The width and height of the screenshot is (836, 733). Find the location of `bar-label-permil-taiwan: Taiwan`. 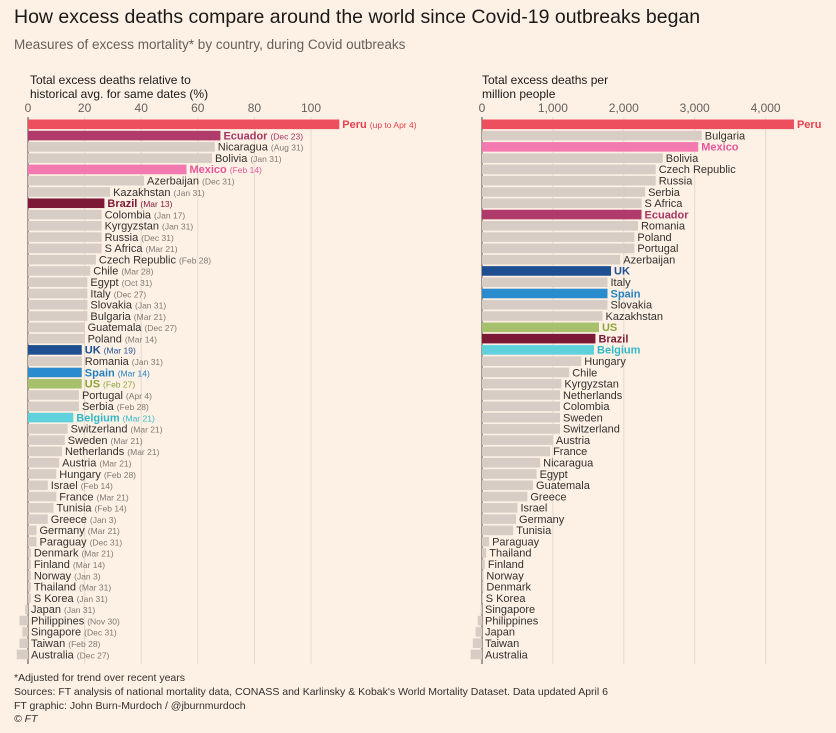

bar-label-permil-taiwan: Taiwan is located at coordinates (502, 644).